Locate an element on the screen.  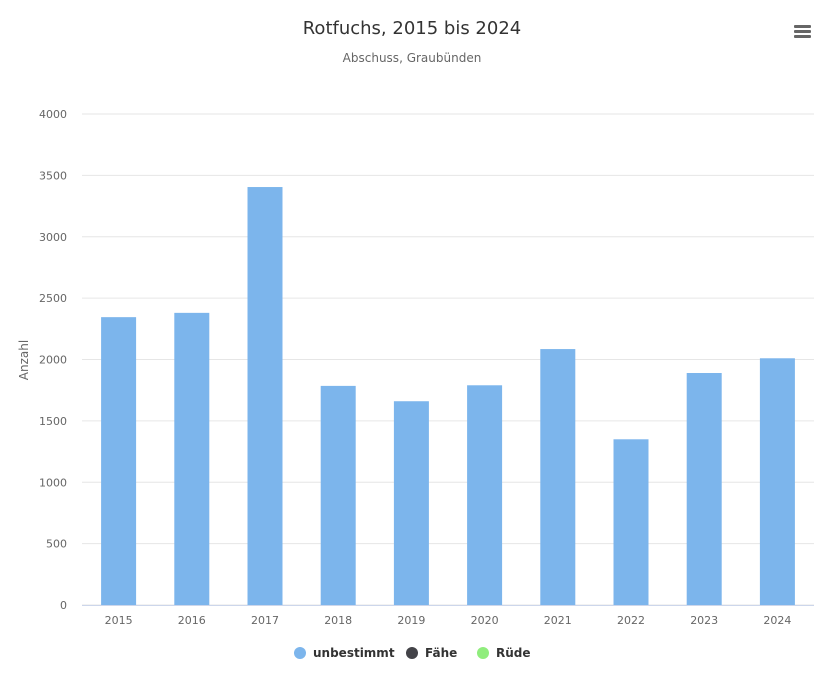
legend: unbestimmt Fähe Rüde is located at coordinates (412, 653).